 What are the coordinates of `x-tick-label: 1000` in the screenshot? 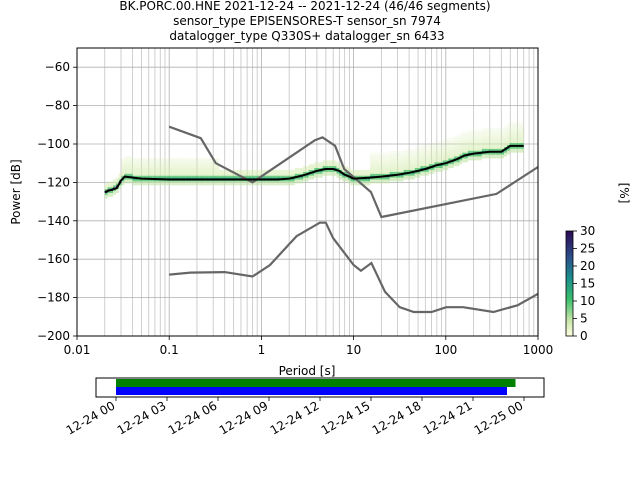 It's located at (538, 350).